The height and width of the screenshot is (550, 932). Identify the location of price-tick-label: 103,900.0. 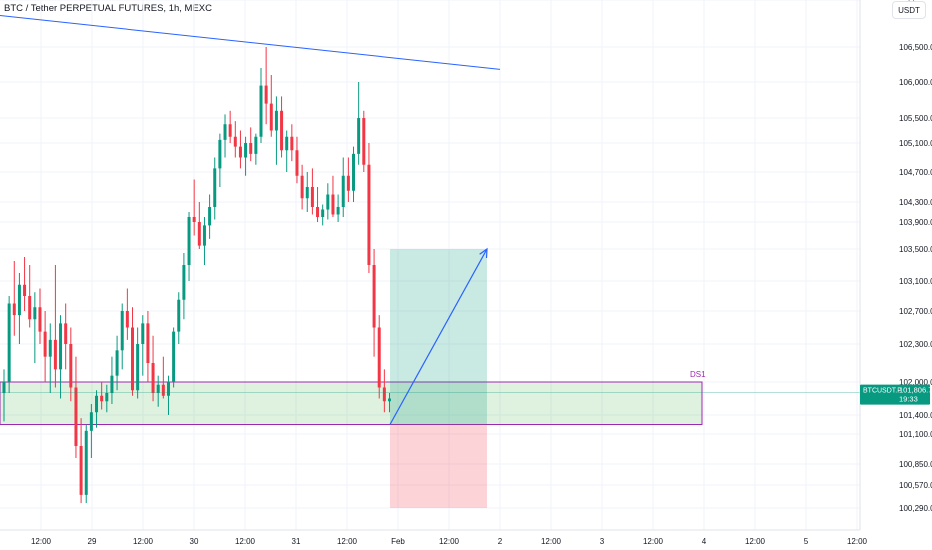
(915, 222).